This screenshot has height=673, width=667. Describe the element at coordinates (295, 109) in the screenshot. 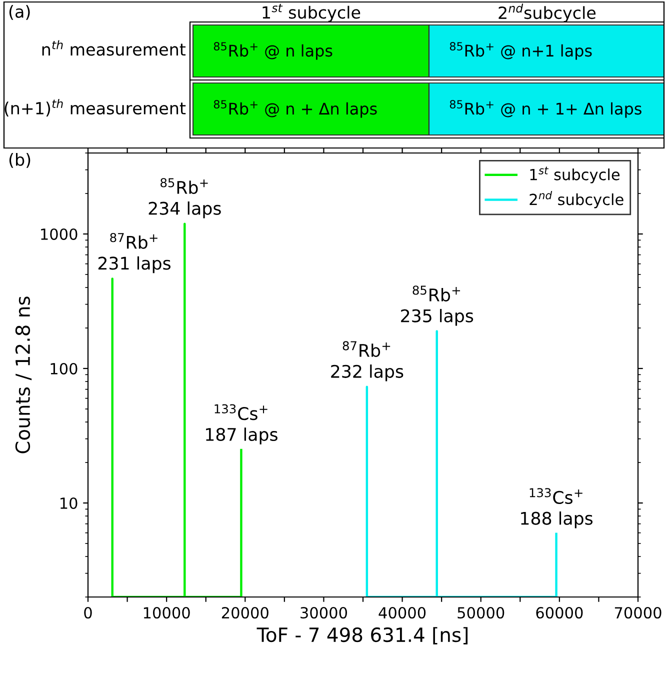

I see `text: $^{85}$Rb$^{+}$ @ n + Δn laps` at that location.